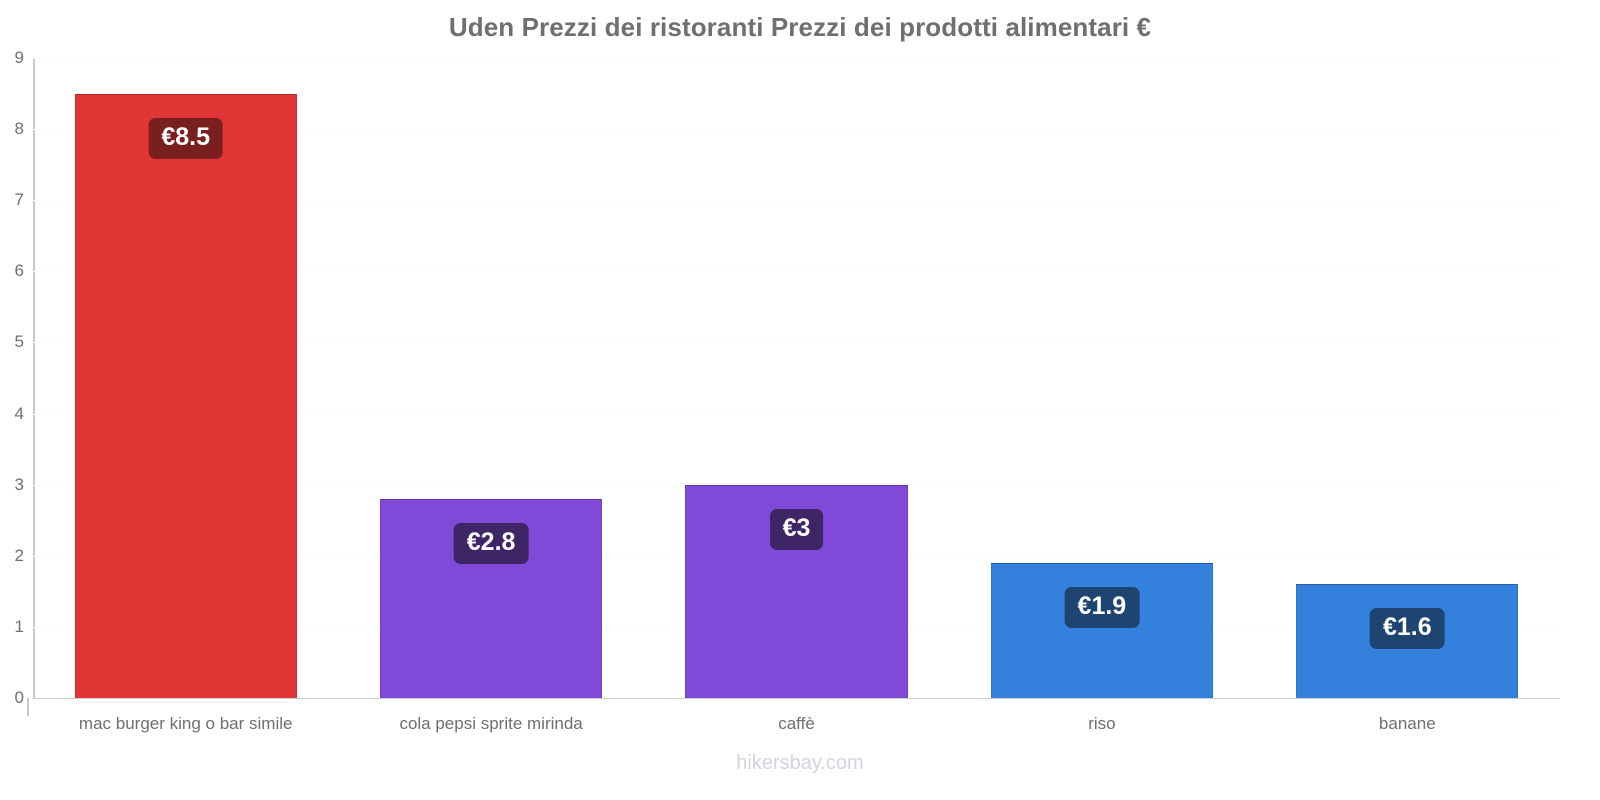 The height and width of the screenshot is (800, 1600). I want to click on y-tick-label-9: 9, so click(19, 57).